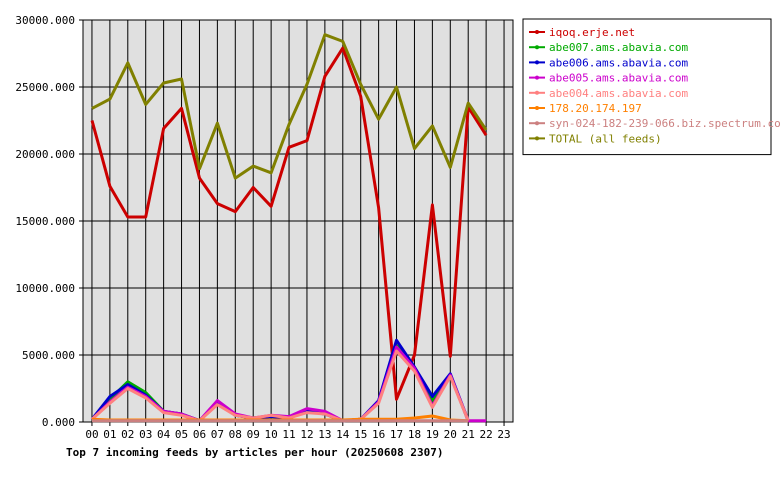  Describe the element at coordinates (450, 434) in the screenshot. I see `x-tick-label: 20` at that location.